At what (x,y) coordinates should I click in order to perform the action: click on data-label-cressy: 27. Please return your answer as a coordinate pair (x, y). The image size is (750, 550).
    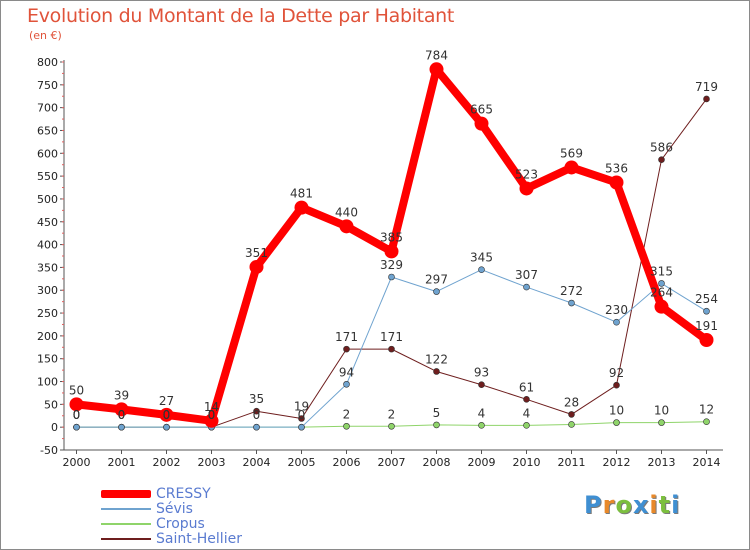
    Looking at the image, I should click on (166, 401).